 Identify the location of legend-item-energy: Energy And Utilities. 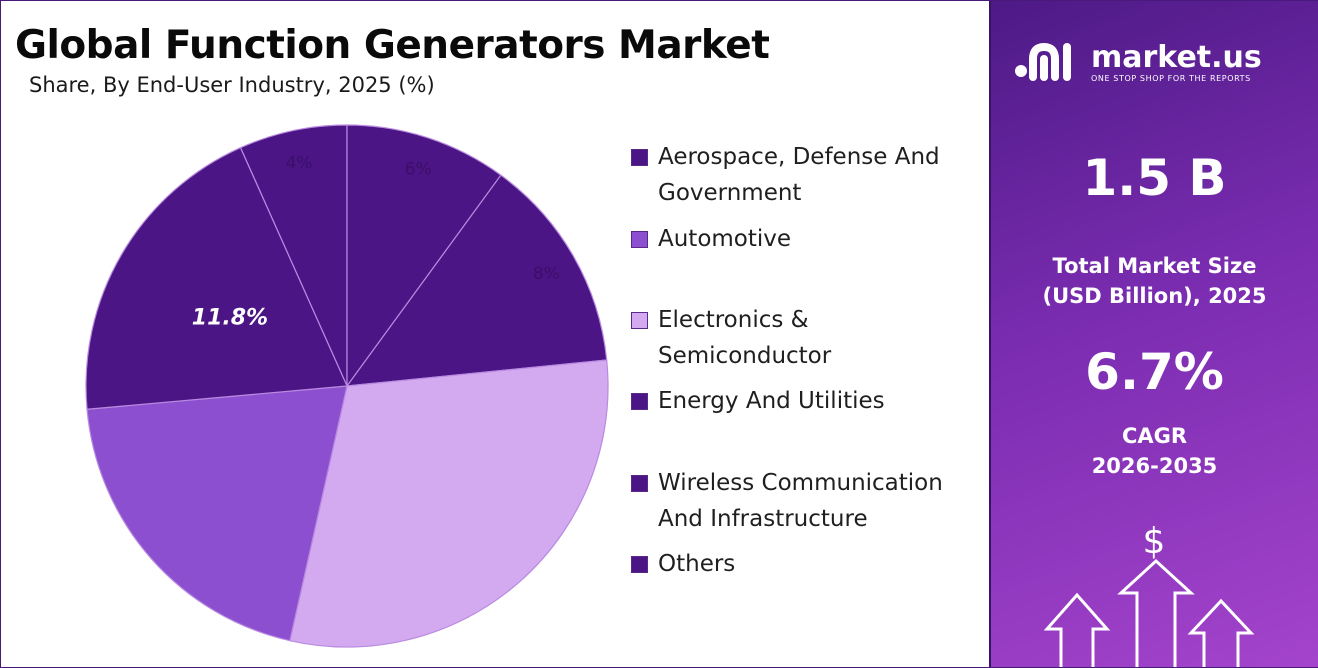
(758, 401).